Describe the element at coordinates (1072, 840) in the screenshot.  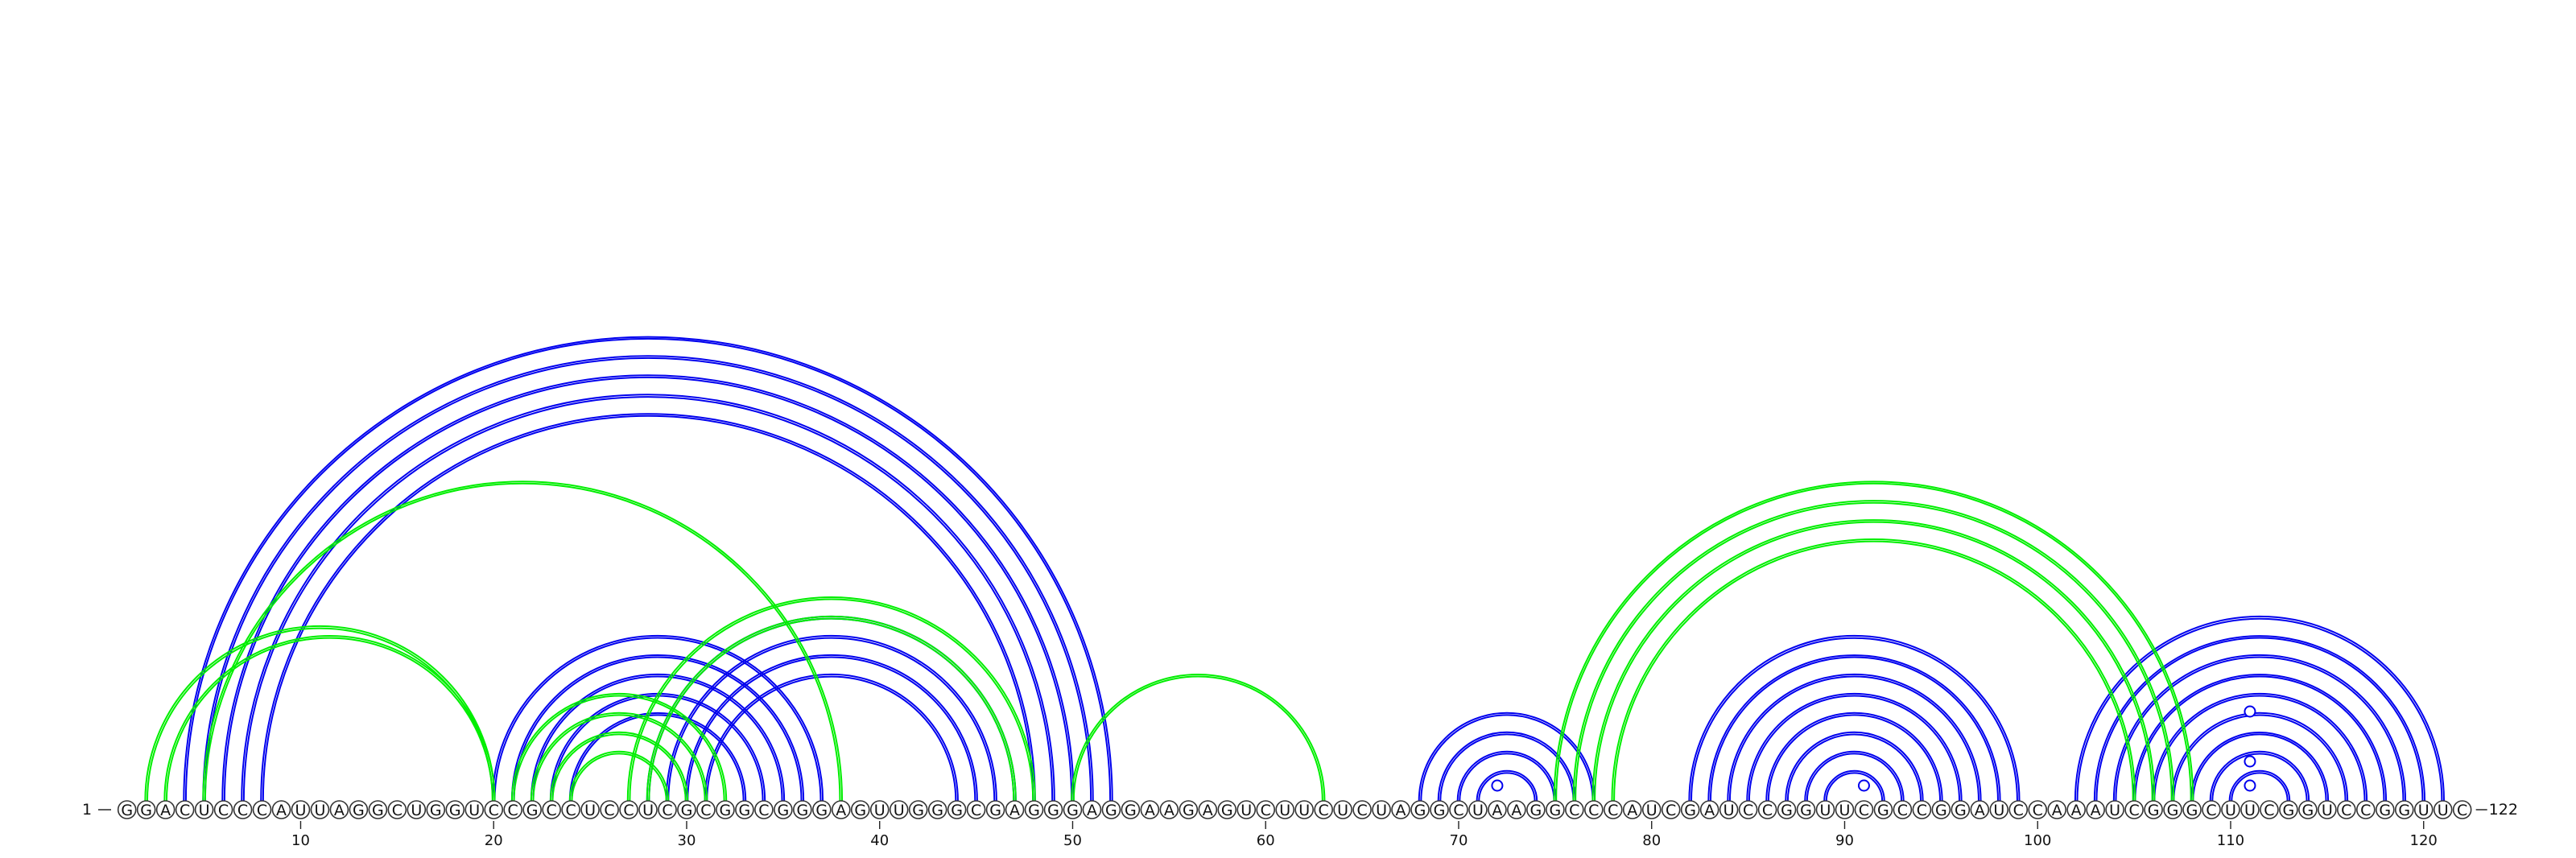
I see `axis-tick-label: 50` at that location.